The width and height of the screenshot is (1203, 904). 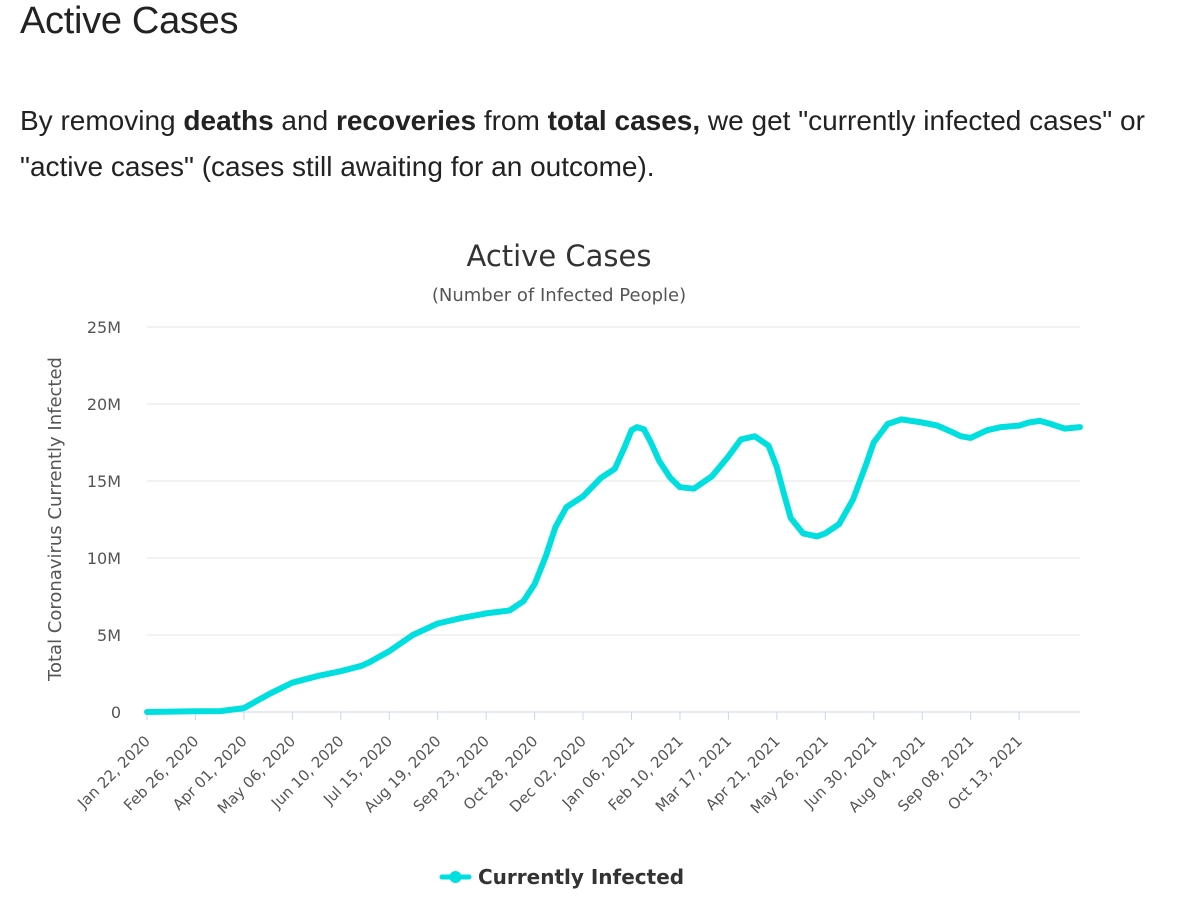 What do you see at coordinates (624, 120) in the screenshot?
I see `intro-bold-total-cases: total cases,` at bounding box center [624, 120].